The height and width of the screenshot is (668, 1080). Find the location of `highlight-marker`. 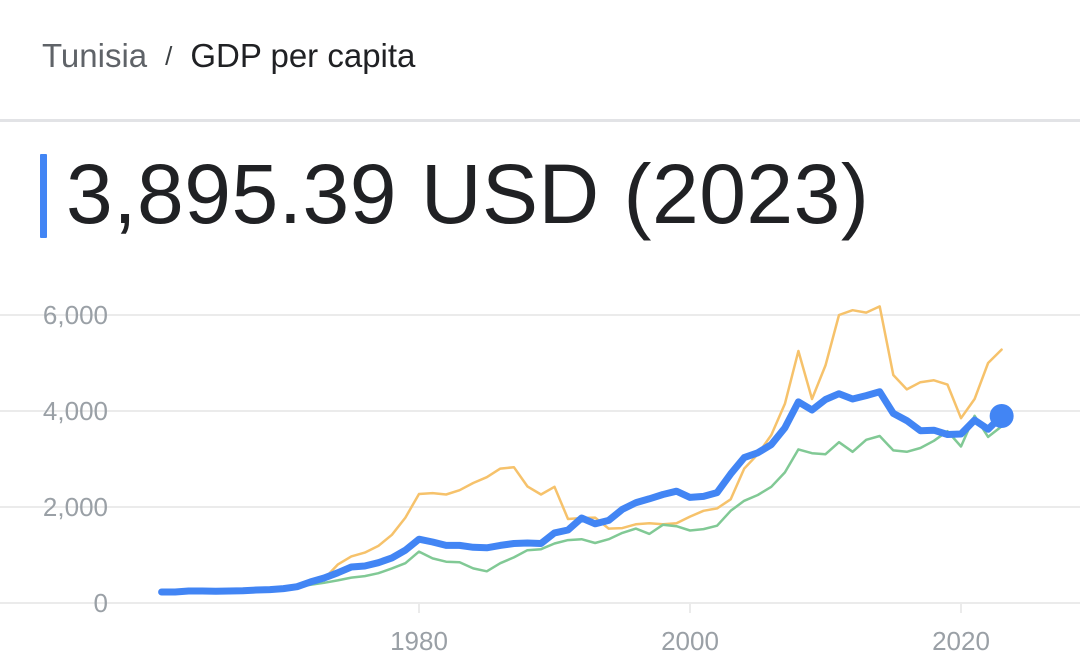

highlight-marker is located at coordinates (1001, 416).